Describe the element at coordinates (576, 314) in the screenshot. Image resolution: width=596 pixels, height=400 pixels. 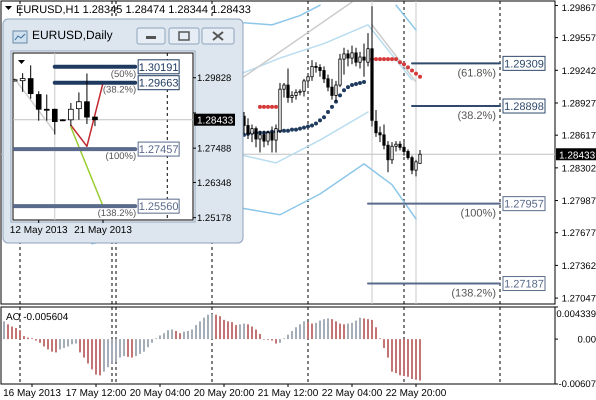
I see `y-tick-label: 0.004339` at that location.